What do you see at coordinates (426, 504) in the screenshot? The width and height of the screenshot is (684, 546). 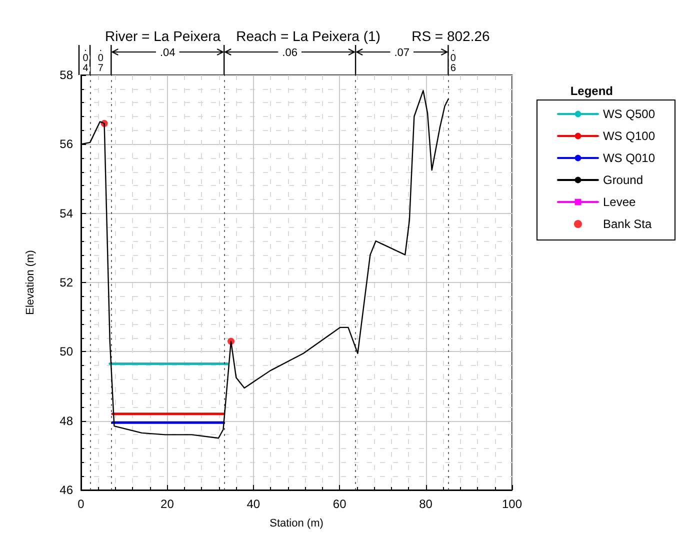 I see `x-tick-label: 80` at bounding box center [426, 504].